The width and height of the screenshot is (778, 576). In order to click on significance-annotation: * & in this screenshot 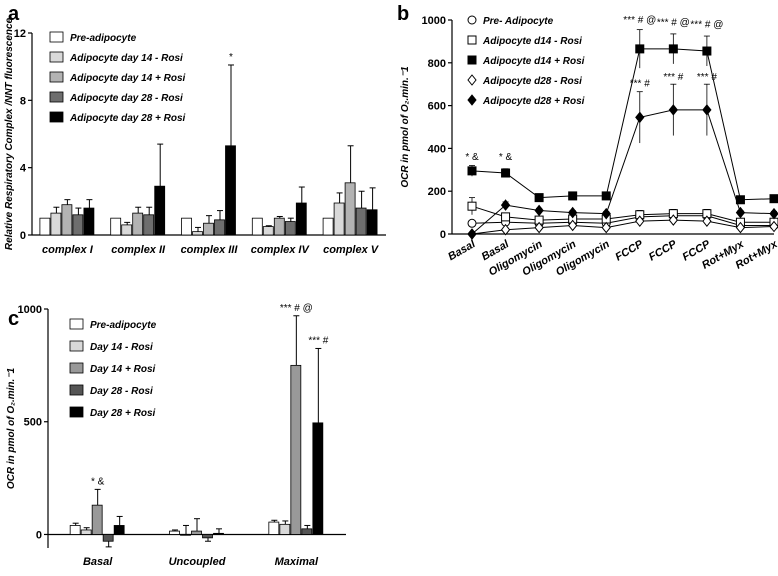, I will do `click(506, 157)`.